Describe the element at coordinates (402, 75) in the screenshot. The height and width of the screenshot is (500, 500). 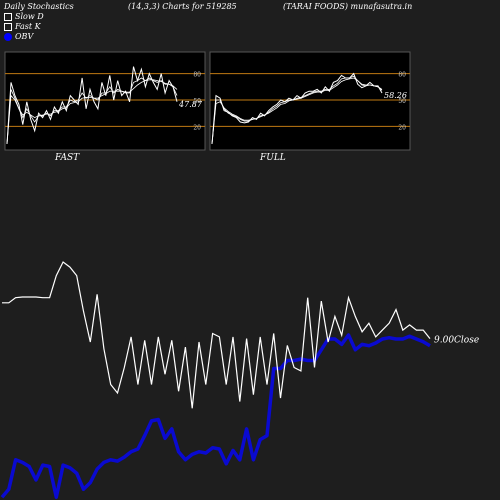
I see `full-tick-label-80: 80` at that location.